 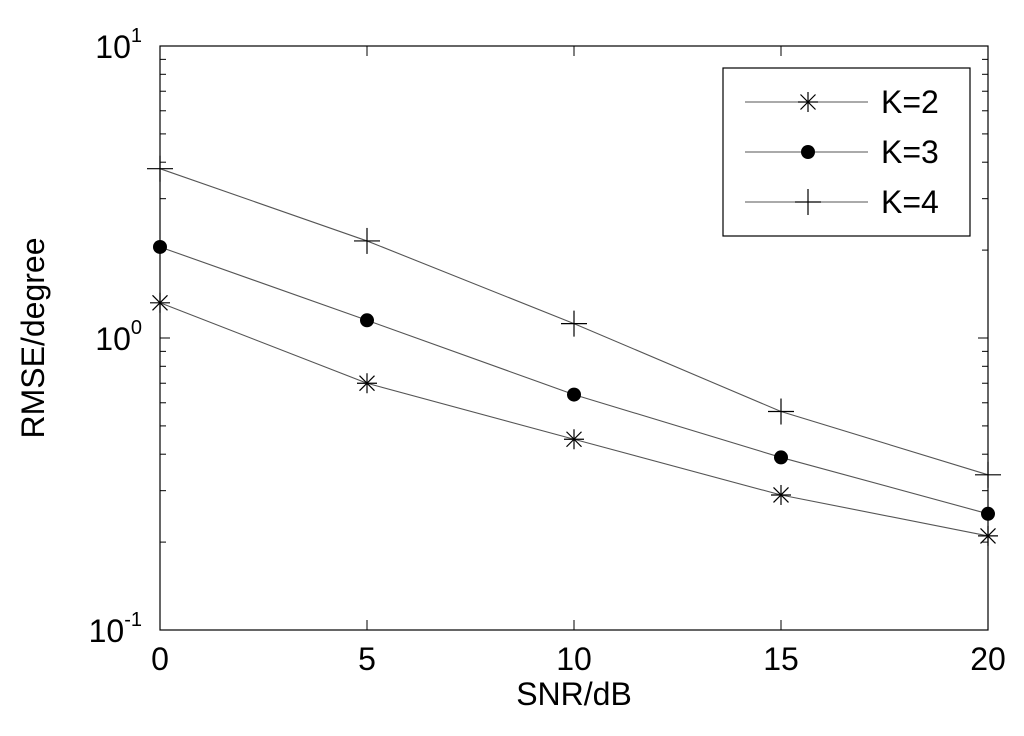 I want to click on y-axis-label: RMSE/degree, so click(x=33, y=338).